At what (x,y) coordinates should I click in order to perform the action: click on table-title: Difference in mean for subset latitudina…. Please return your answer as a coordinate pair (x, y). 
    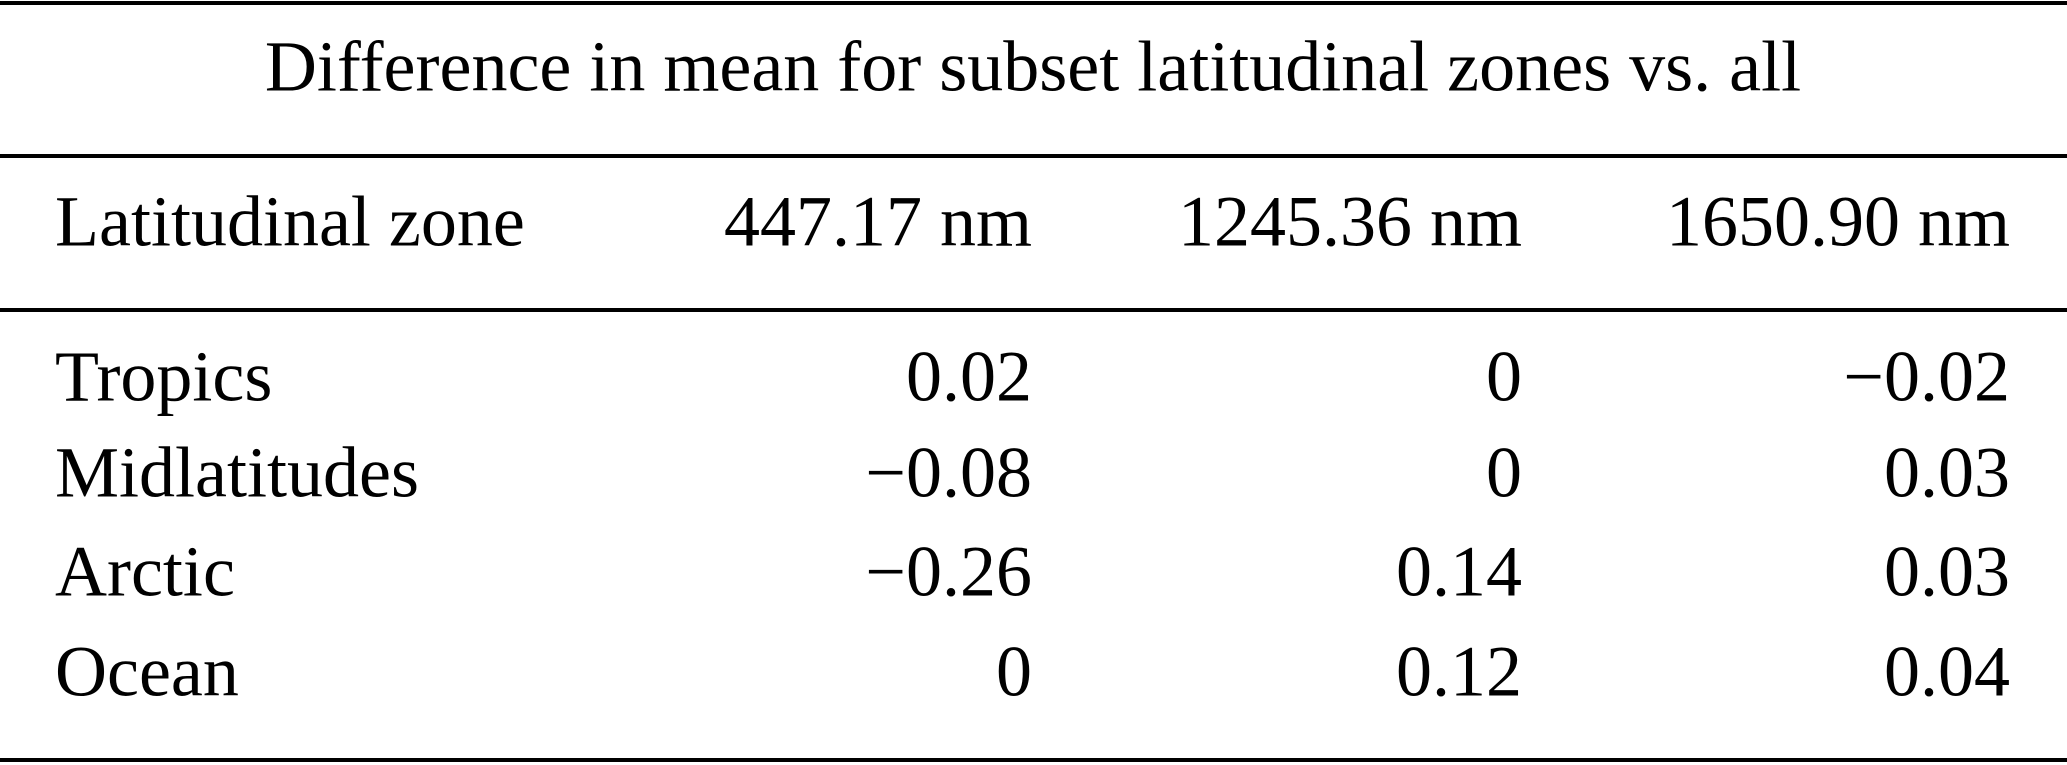
    Looking at the image, I should click on (1033, 67).